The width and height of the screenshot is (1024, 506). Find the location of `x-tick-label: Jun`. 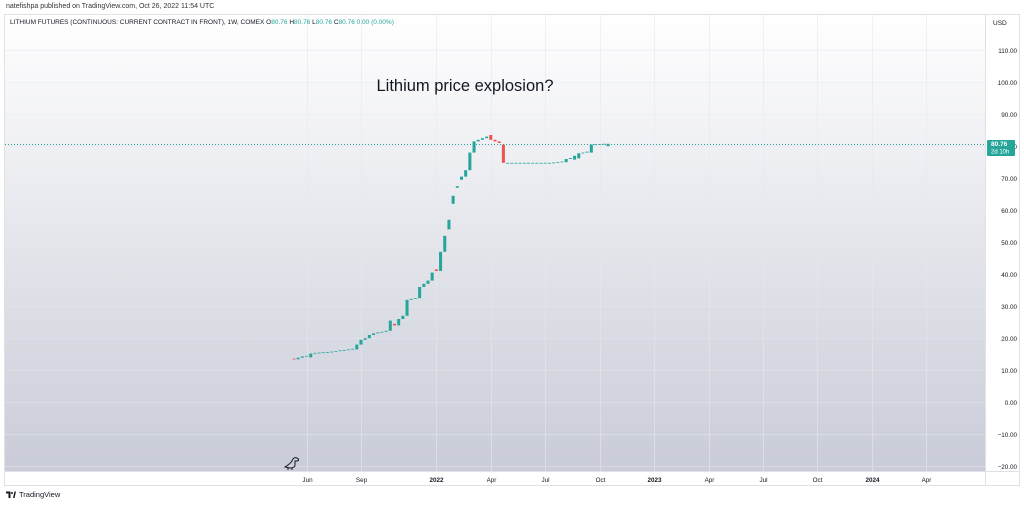

x-tick-label: Jun is located at coordinates (307, 480).